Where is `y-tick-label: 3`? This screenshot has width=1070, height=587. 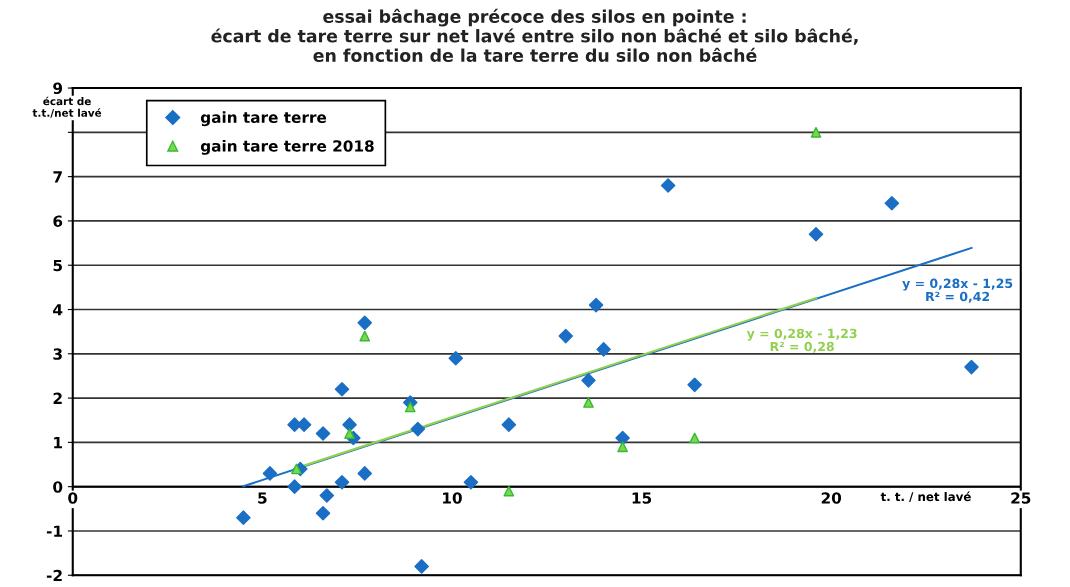 y-tick-label: 3 is located at coordinates (57, 354).